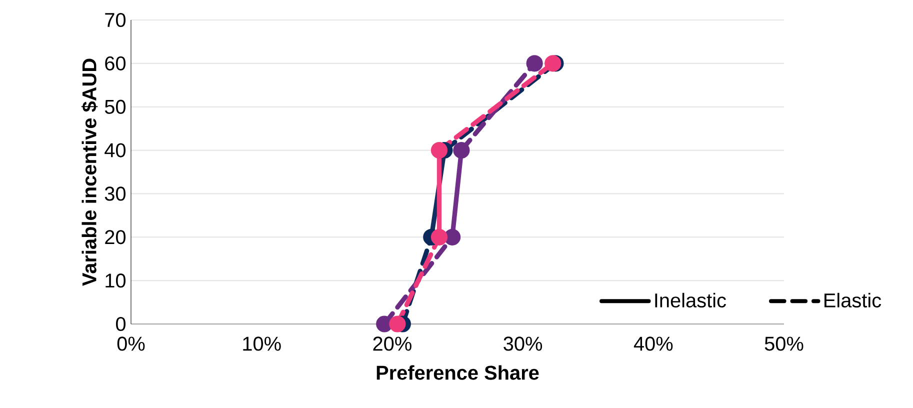 The width and height of the screenshot is (913, 408). What do you see at coordinates (653, 343) in the screenshot?
I see `x-tick-label: 40%` at bounding box center [653, 343].